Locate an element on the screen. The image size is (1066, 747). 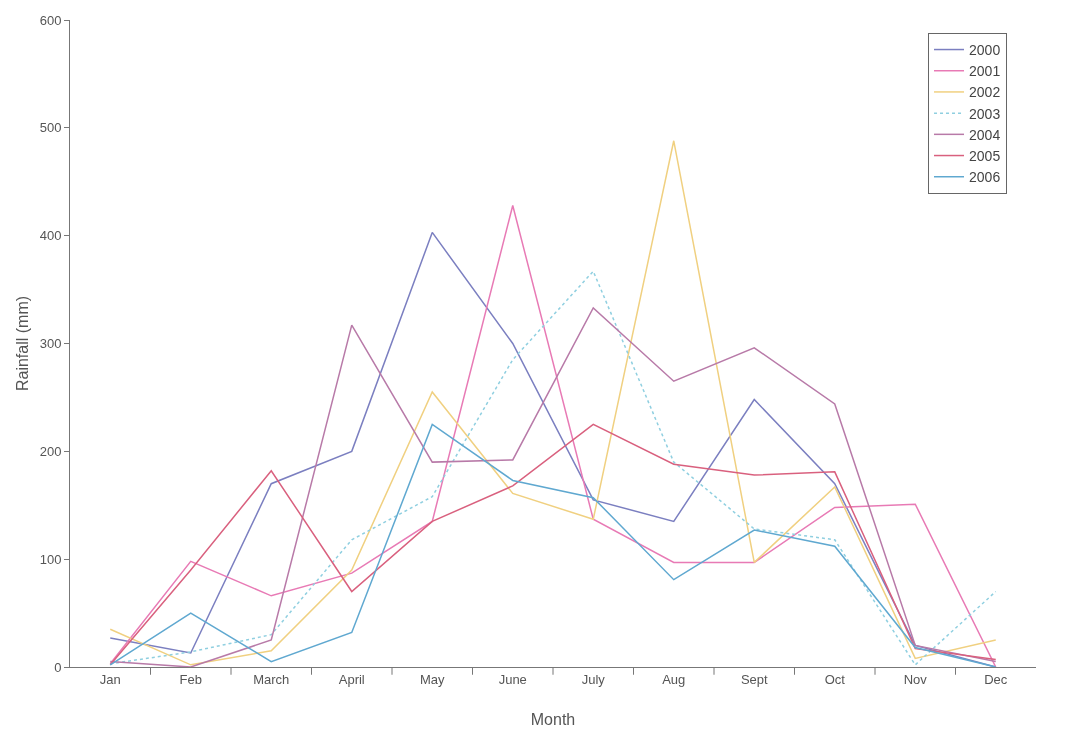
legend-label: 2004 is located at coordinates (985, 134).